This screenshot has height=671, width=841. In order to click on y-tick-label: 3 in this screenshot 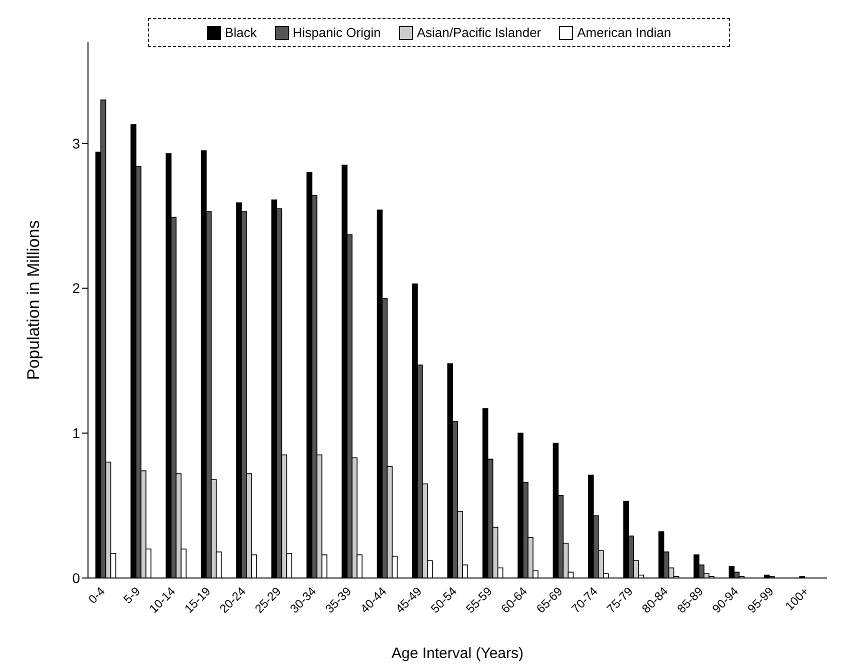, I will do `click(76, 143)`.